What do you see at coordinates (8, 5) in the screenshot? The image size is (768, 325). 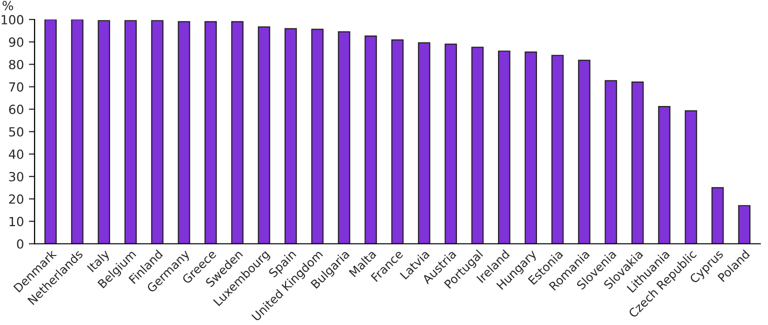 I see `y-axis-title: %` at bounding box center [8, 5].